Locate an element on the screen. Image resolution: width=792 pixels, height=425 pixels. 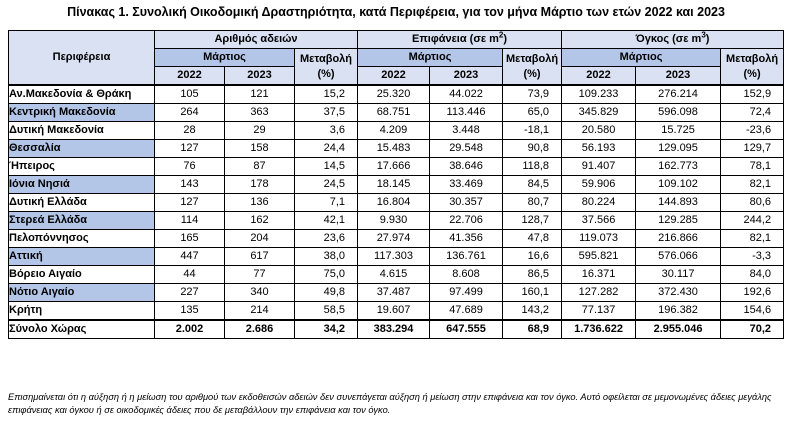
volume-change-header: Μεταβολή (%) is located at coordinates (752, 67).